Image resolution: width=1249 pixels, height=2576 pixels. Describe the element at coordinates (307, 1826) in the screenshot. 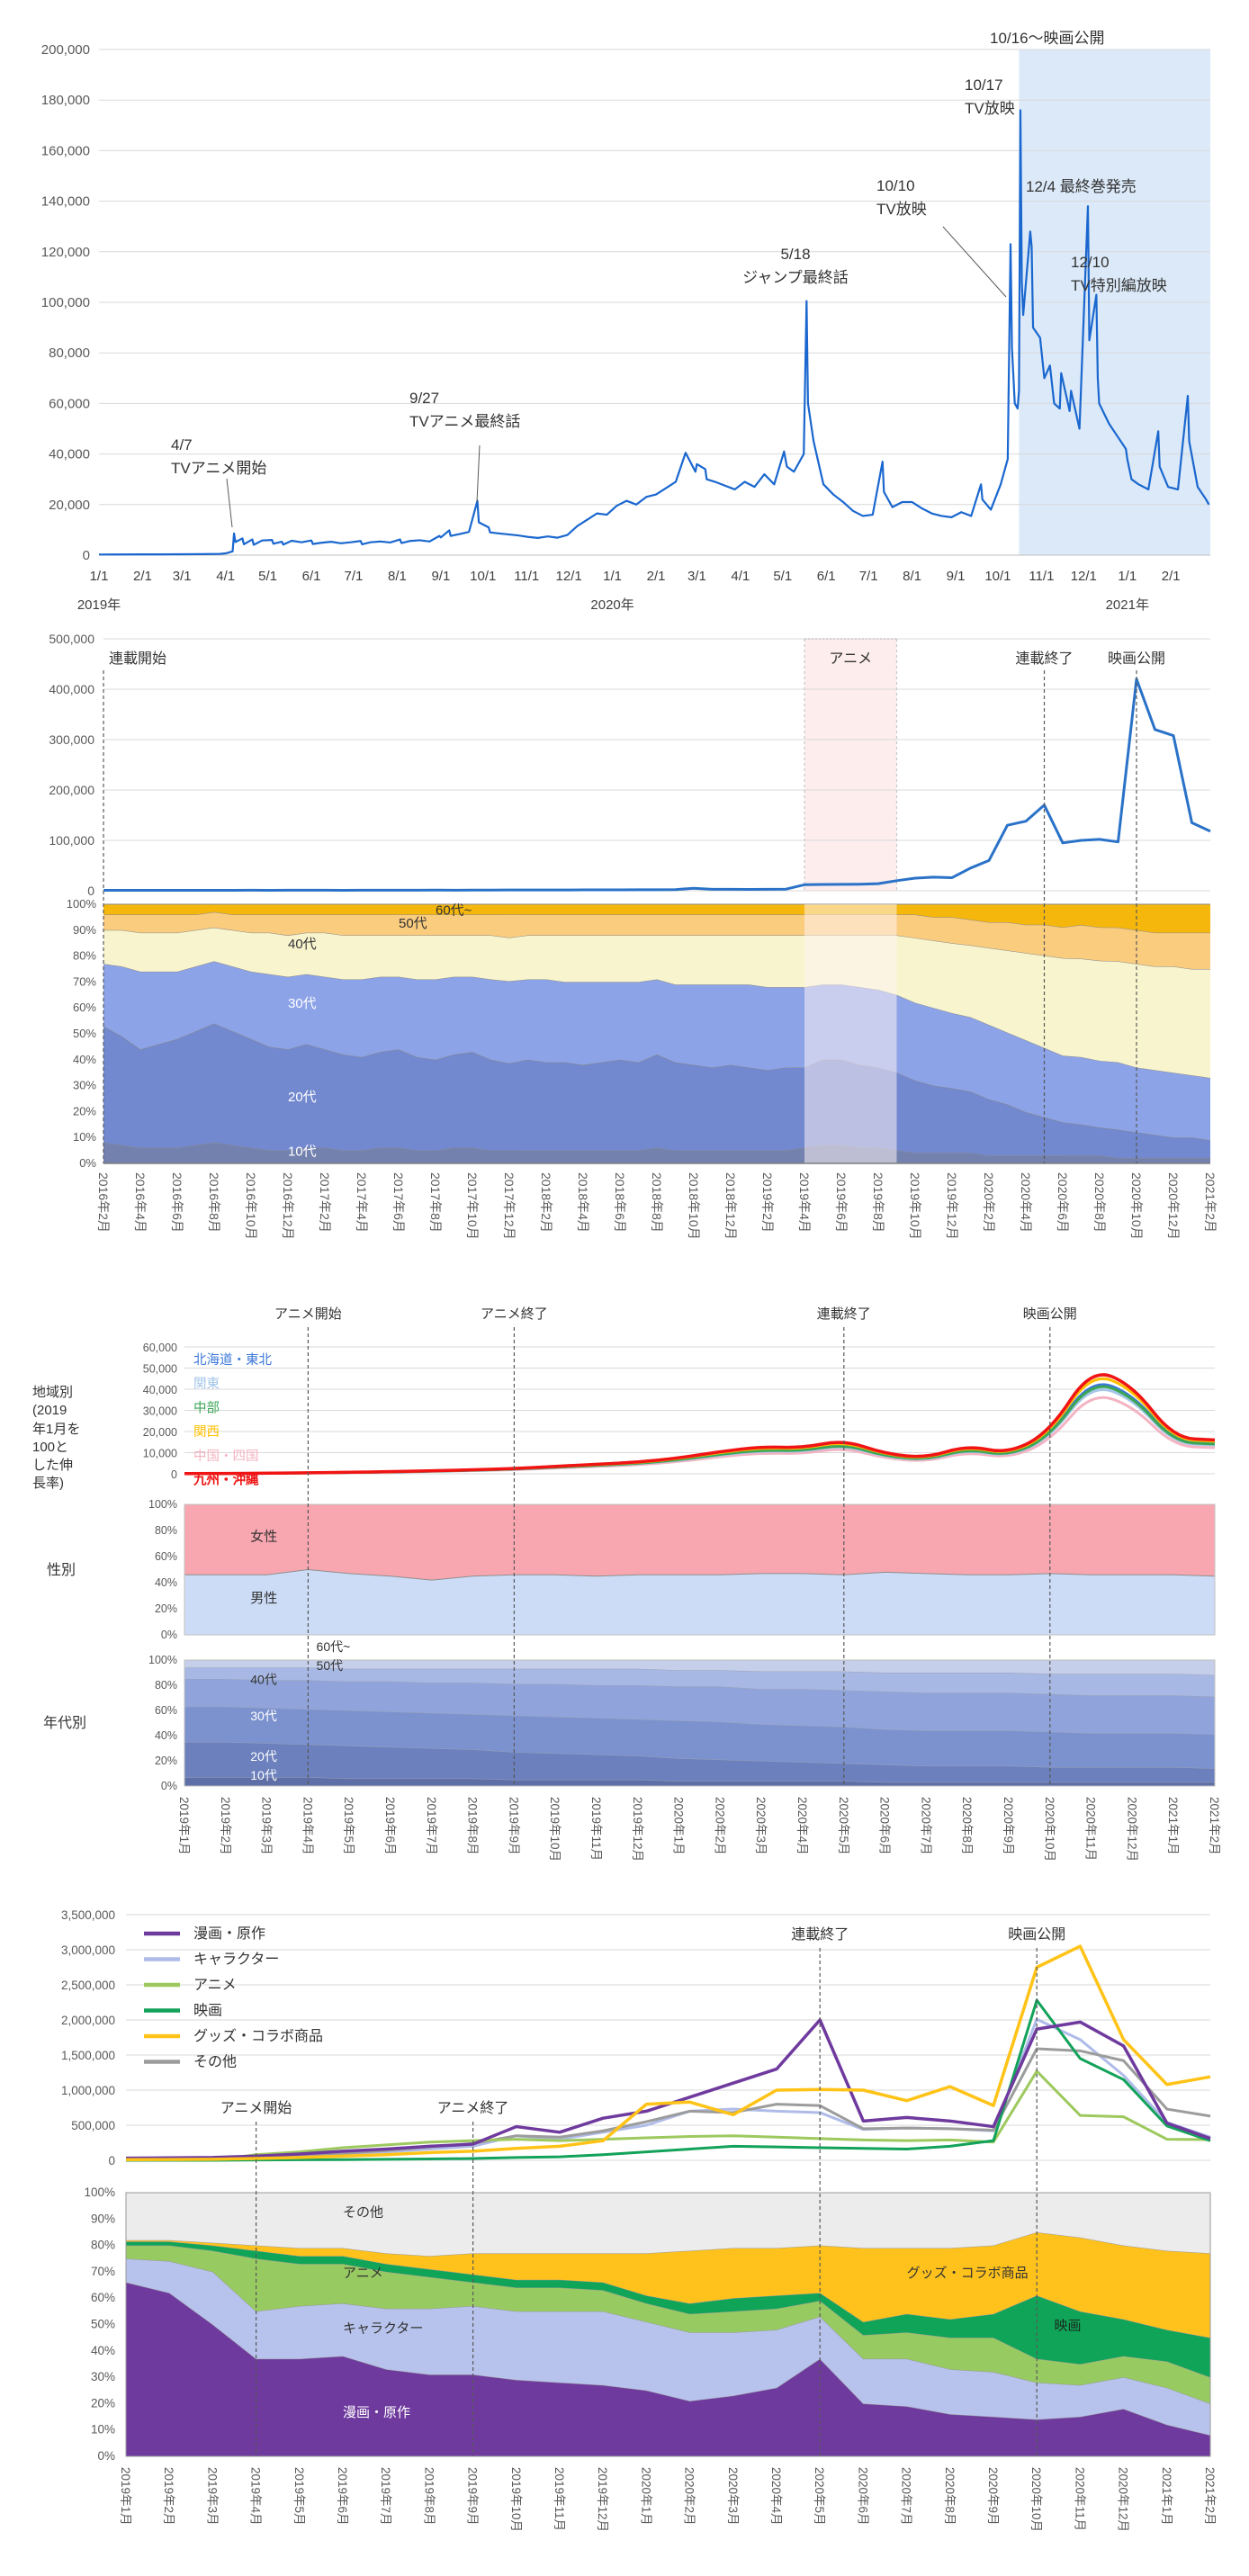

I see `x-axis-label: 2019年4月` at that location.